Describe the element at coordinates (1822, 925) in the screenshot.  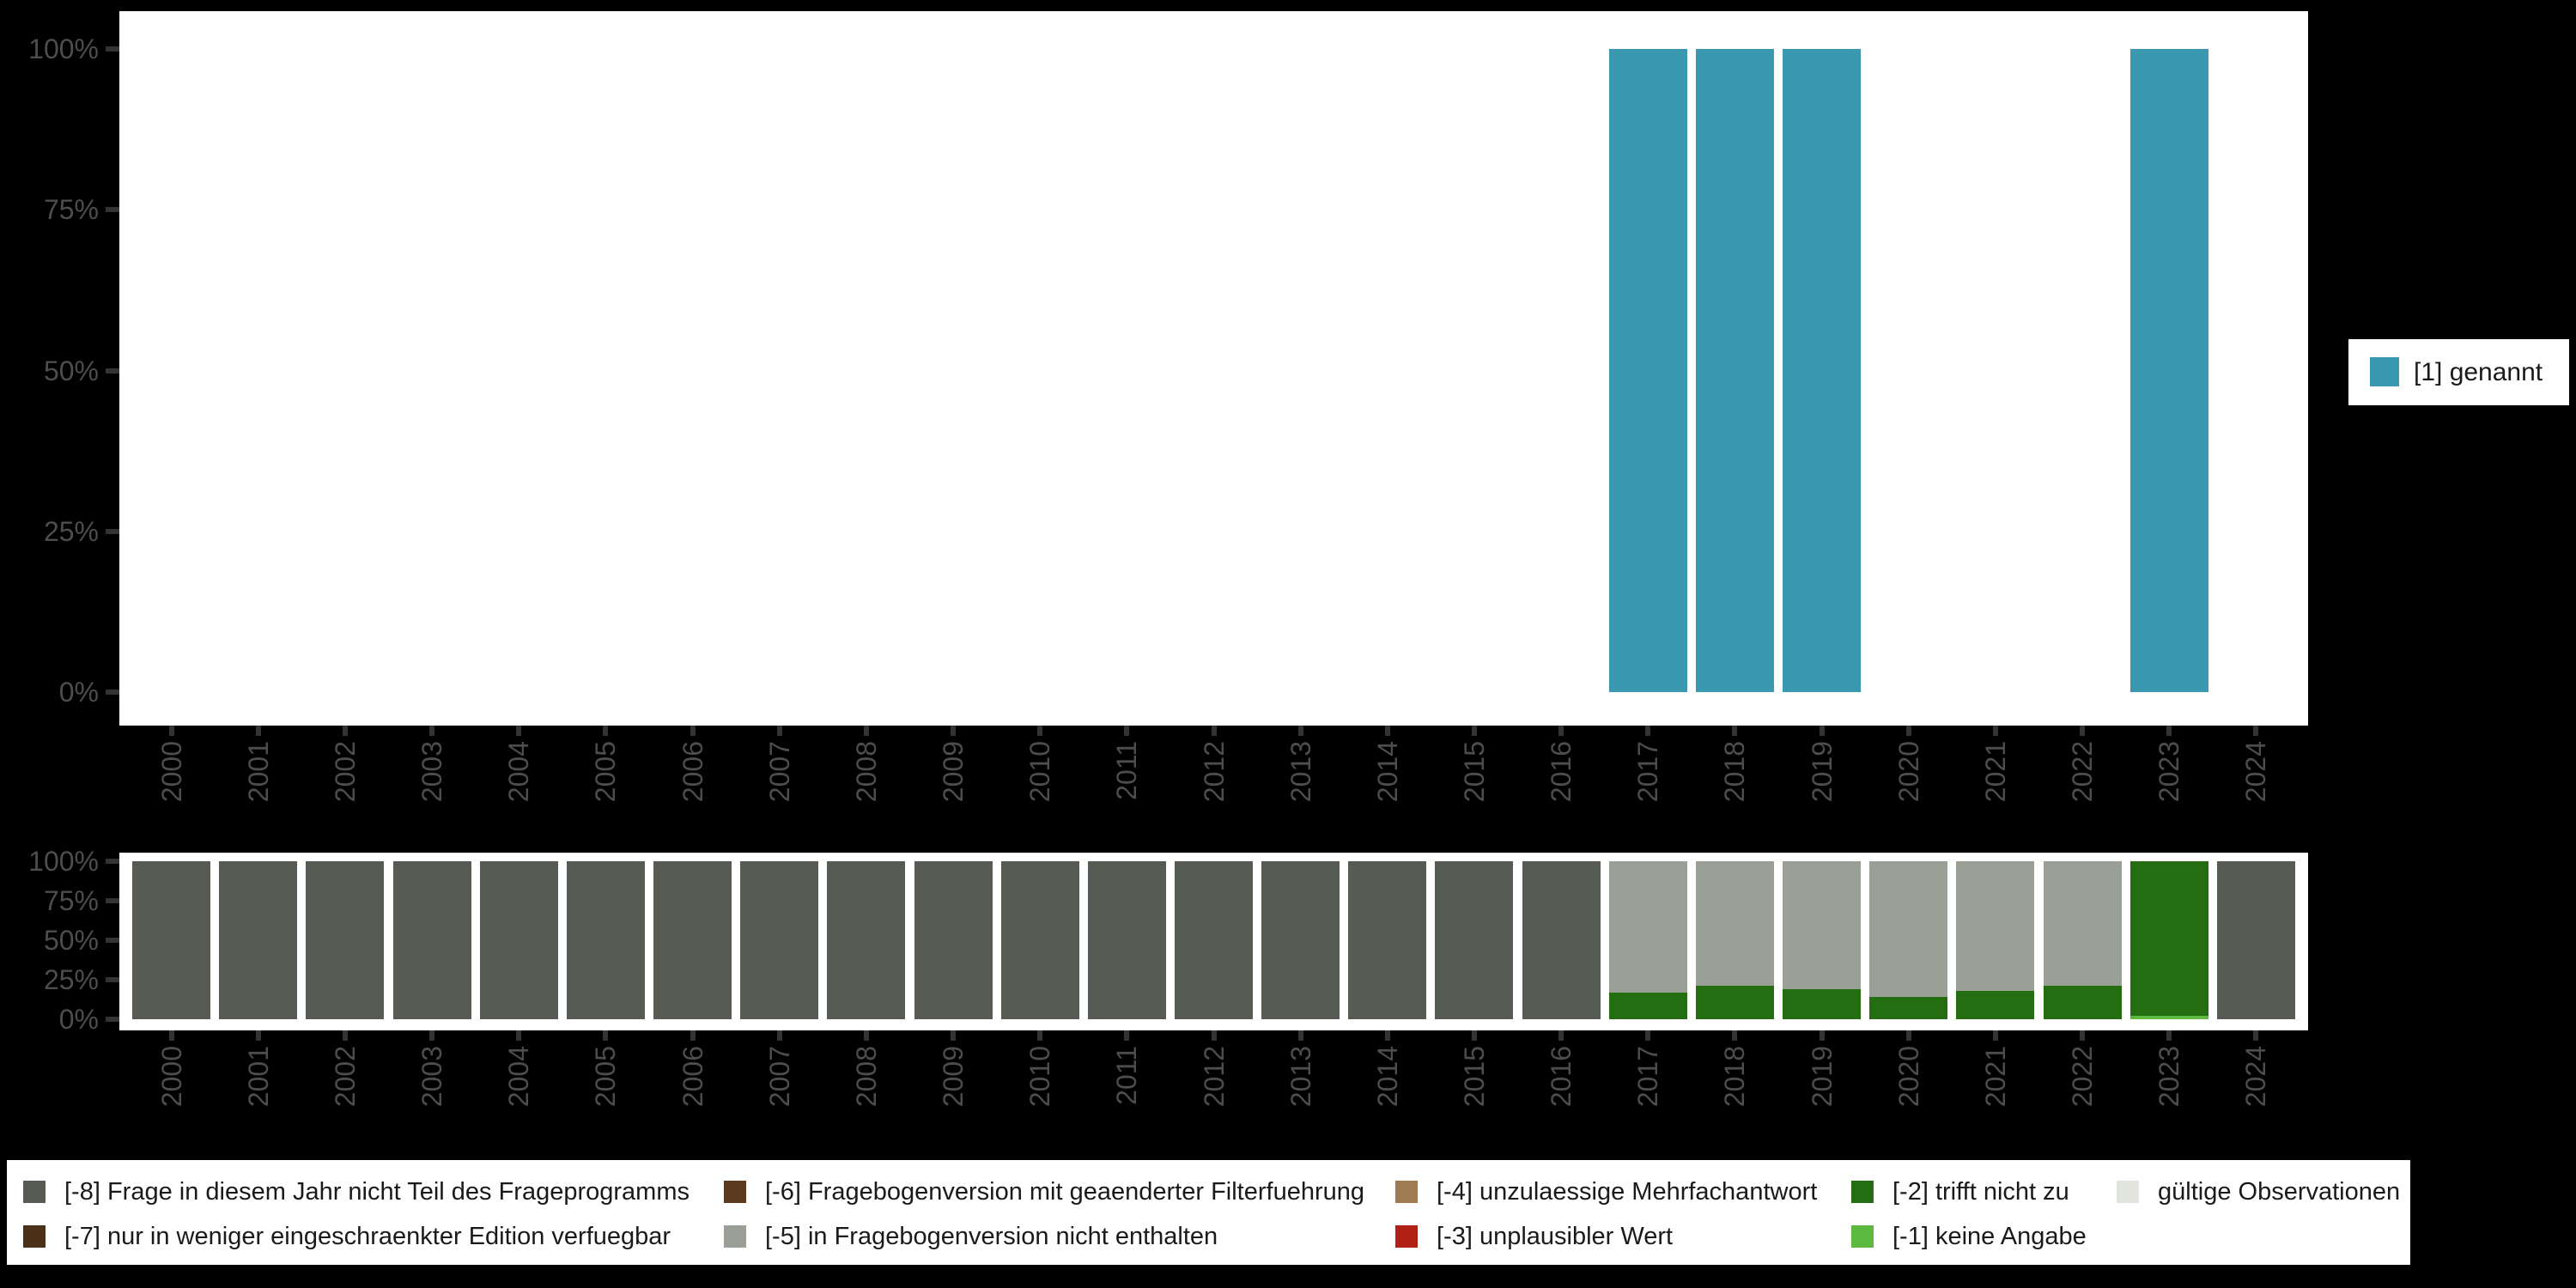
I see `bar-segment-2019` at that location.